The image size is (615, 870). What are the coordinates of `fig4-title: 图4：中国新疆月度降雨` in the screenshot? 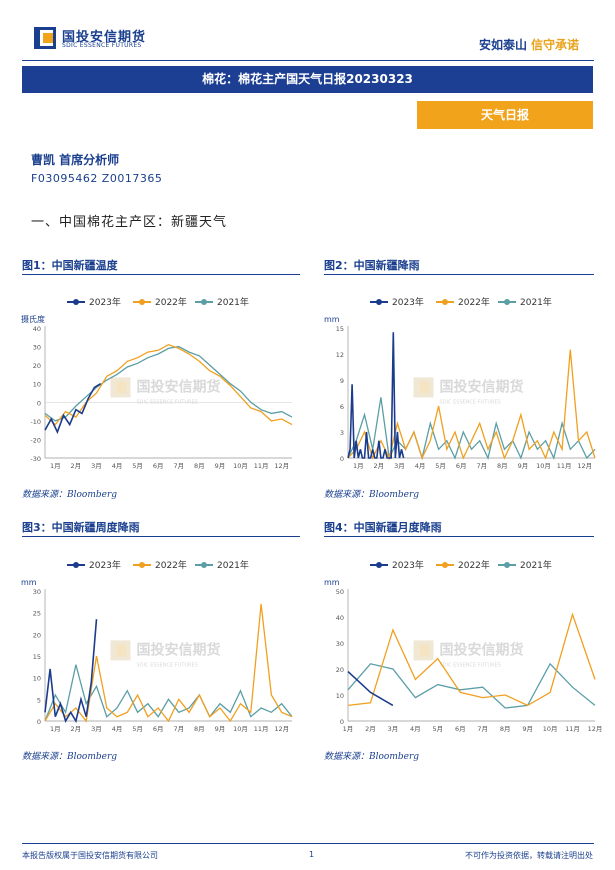 It's located at (383, 527).